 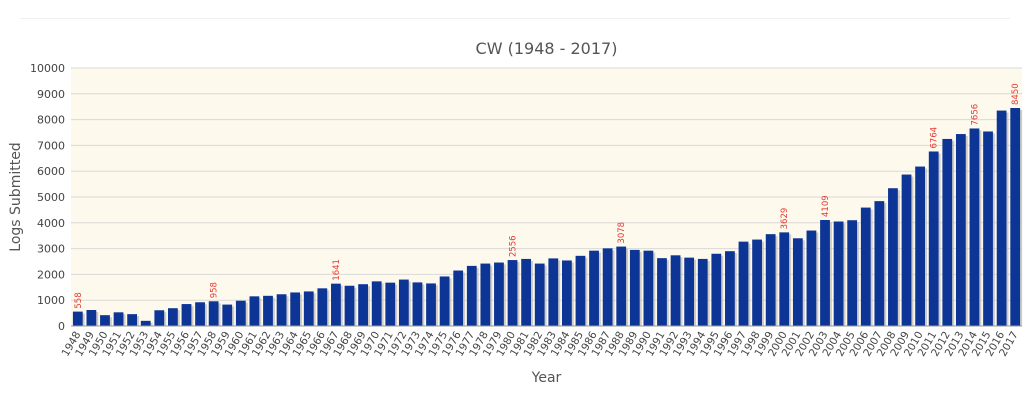 What do you see at coordinates (337, 270) in the screenshot?
I see `data-label: 1641` at bounding box center [337, 270].